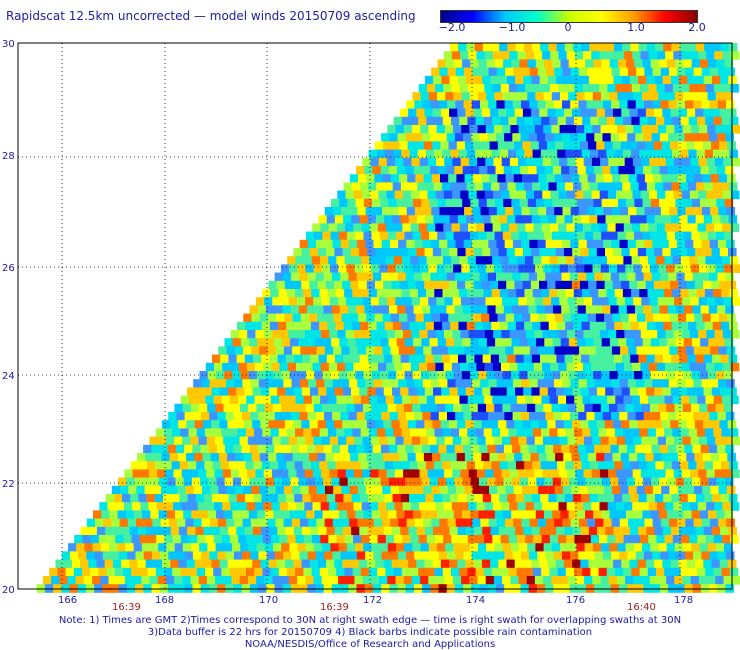 Image resolution: width=740 pixels, height=650 pixels. Describe the element at coordinates (67, 600) in the screenshot. I see `lon-label: 166` at that location.